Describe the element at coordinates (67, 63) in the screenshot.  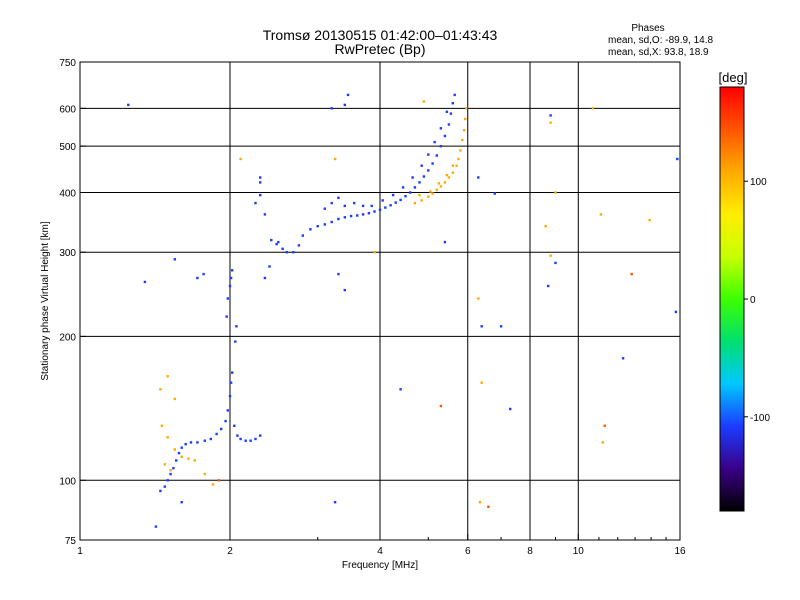
I see `y-tick-label: 750` at that location.